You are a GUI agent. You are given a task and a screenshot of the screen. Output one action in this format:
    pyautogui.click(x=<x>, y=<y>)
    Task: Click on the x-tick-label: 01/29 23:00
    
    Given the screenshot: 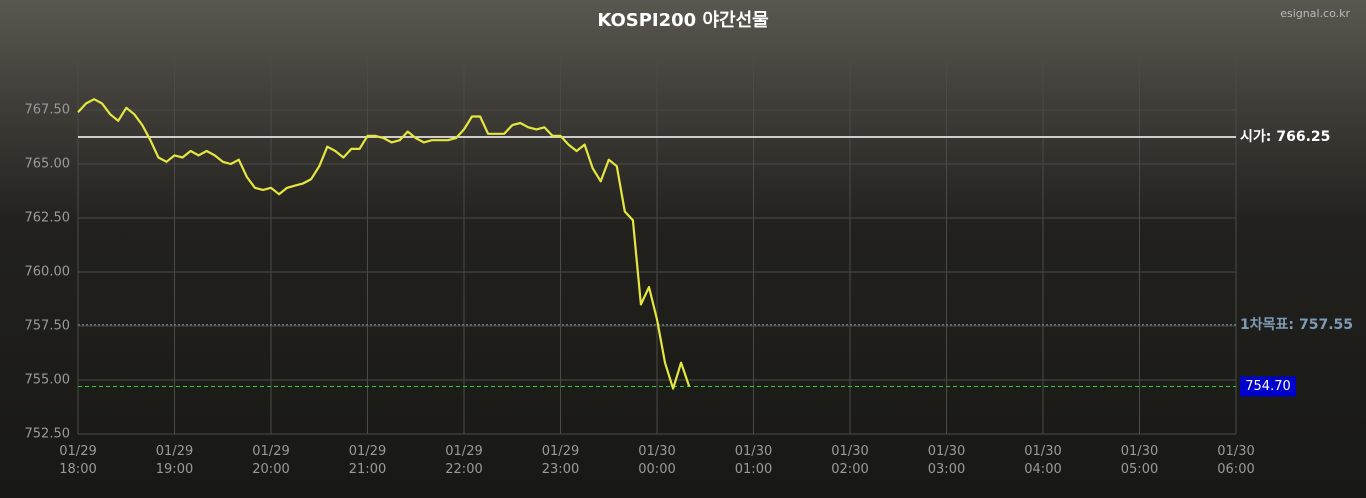 What is the action you would take?
    pyautogui.click(x=560, y=460)
    